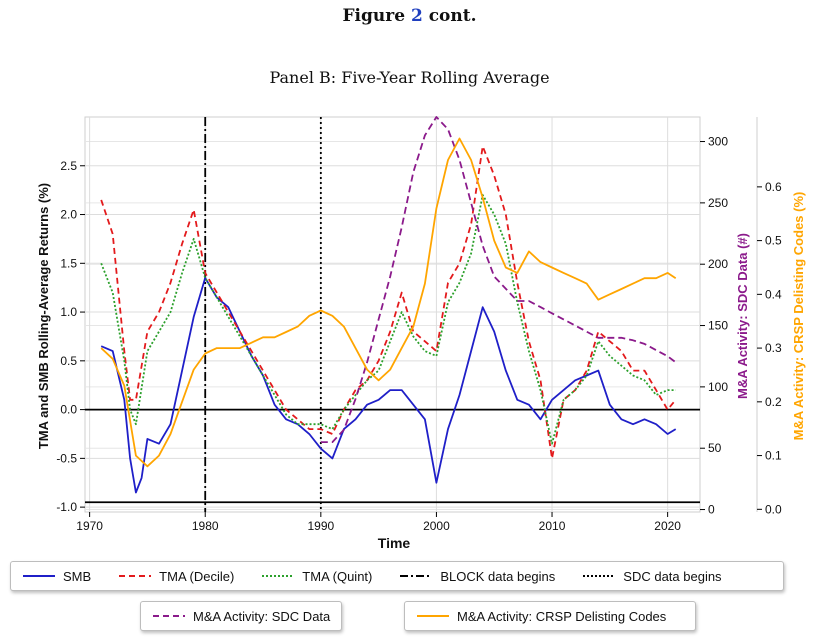 The height and width of the screenshot is (641, 819). What do you see at coordinates (742, 316) in the screenshot?
I see `y-axis-label-sdc: M&A Activity: SDC Data (#)` at bounding box center [742, 316].